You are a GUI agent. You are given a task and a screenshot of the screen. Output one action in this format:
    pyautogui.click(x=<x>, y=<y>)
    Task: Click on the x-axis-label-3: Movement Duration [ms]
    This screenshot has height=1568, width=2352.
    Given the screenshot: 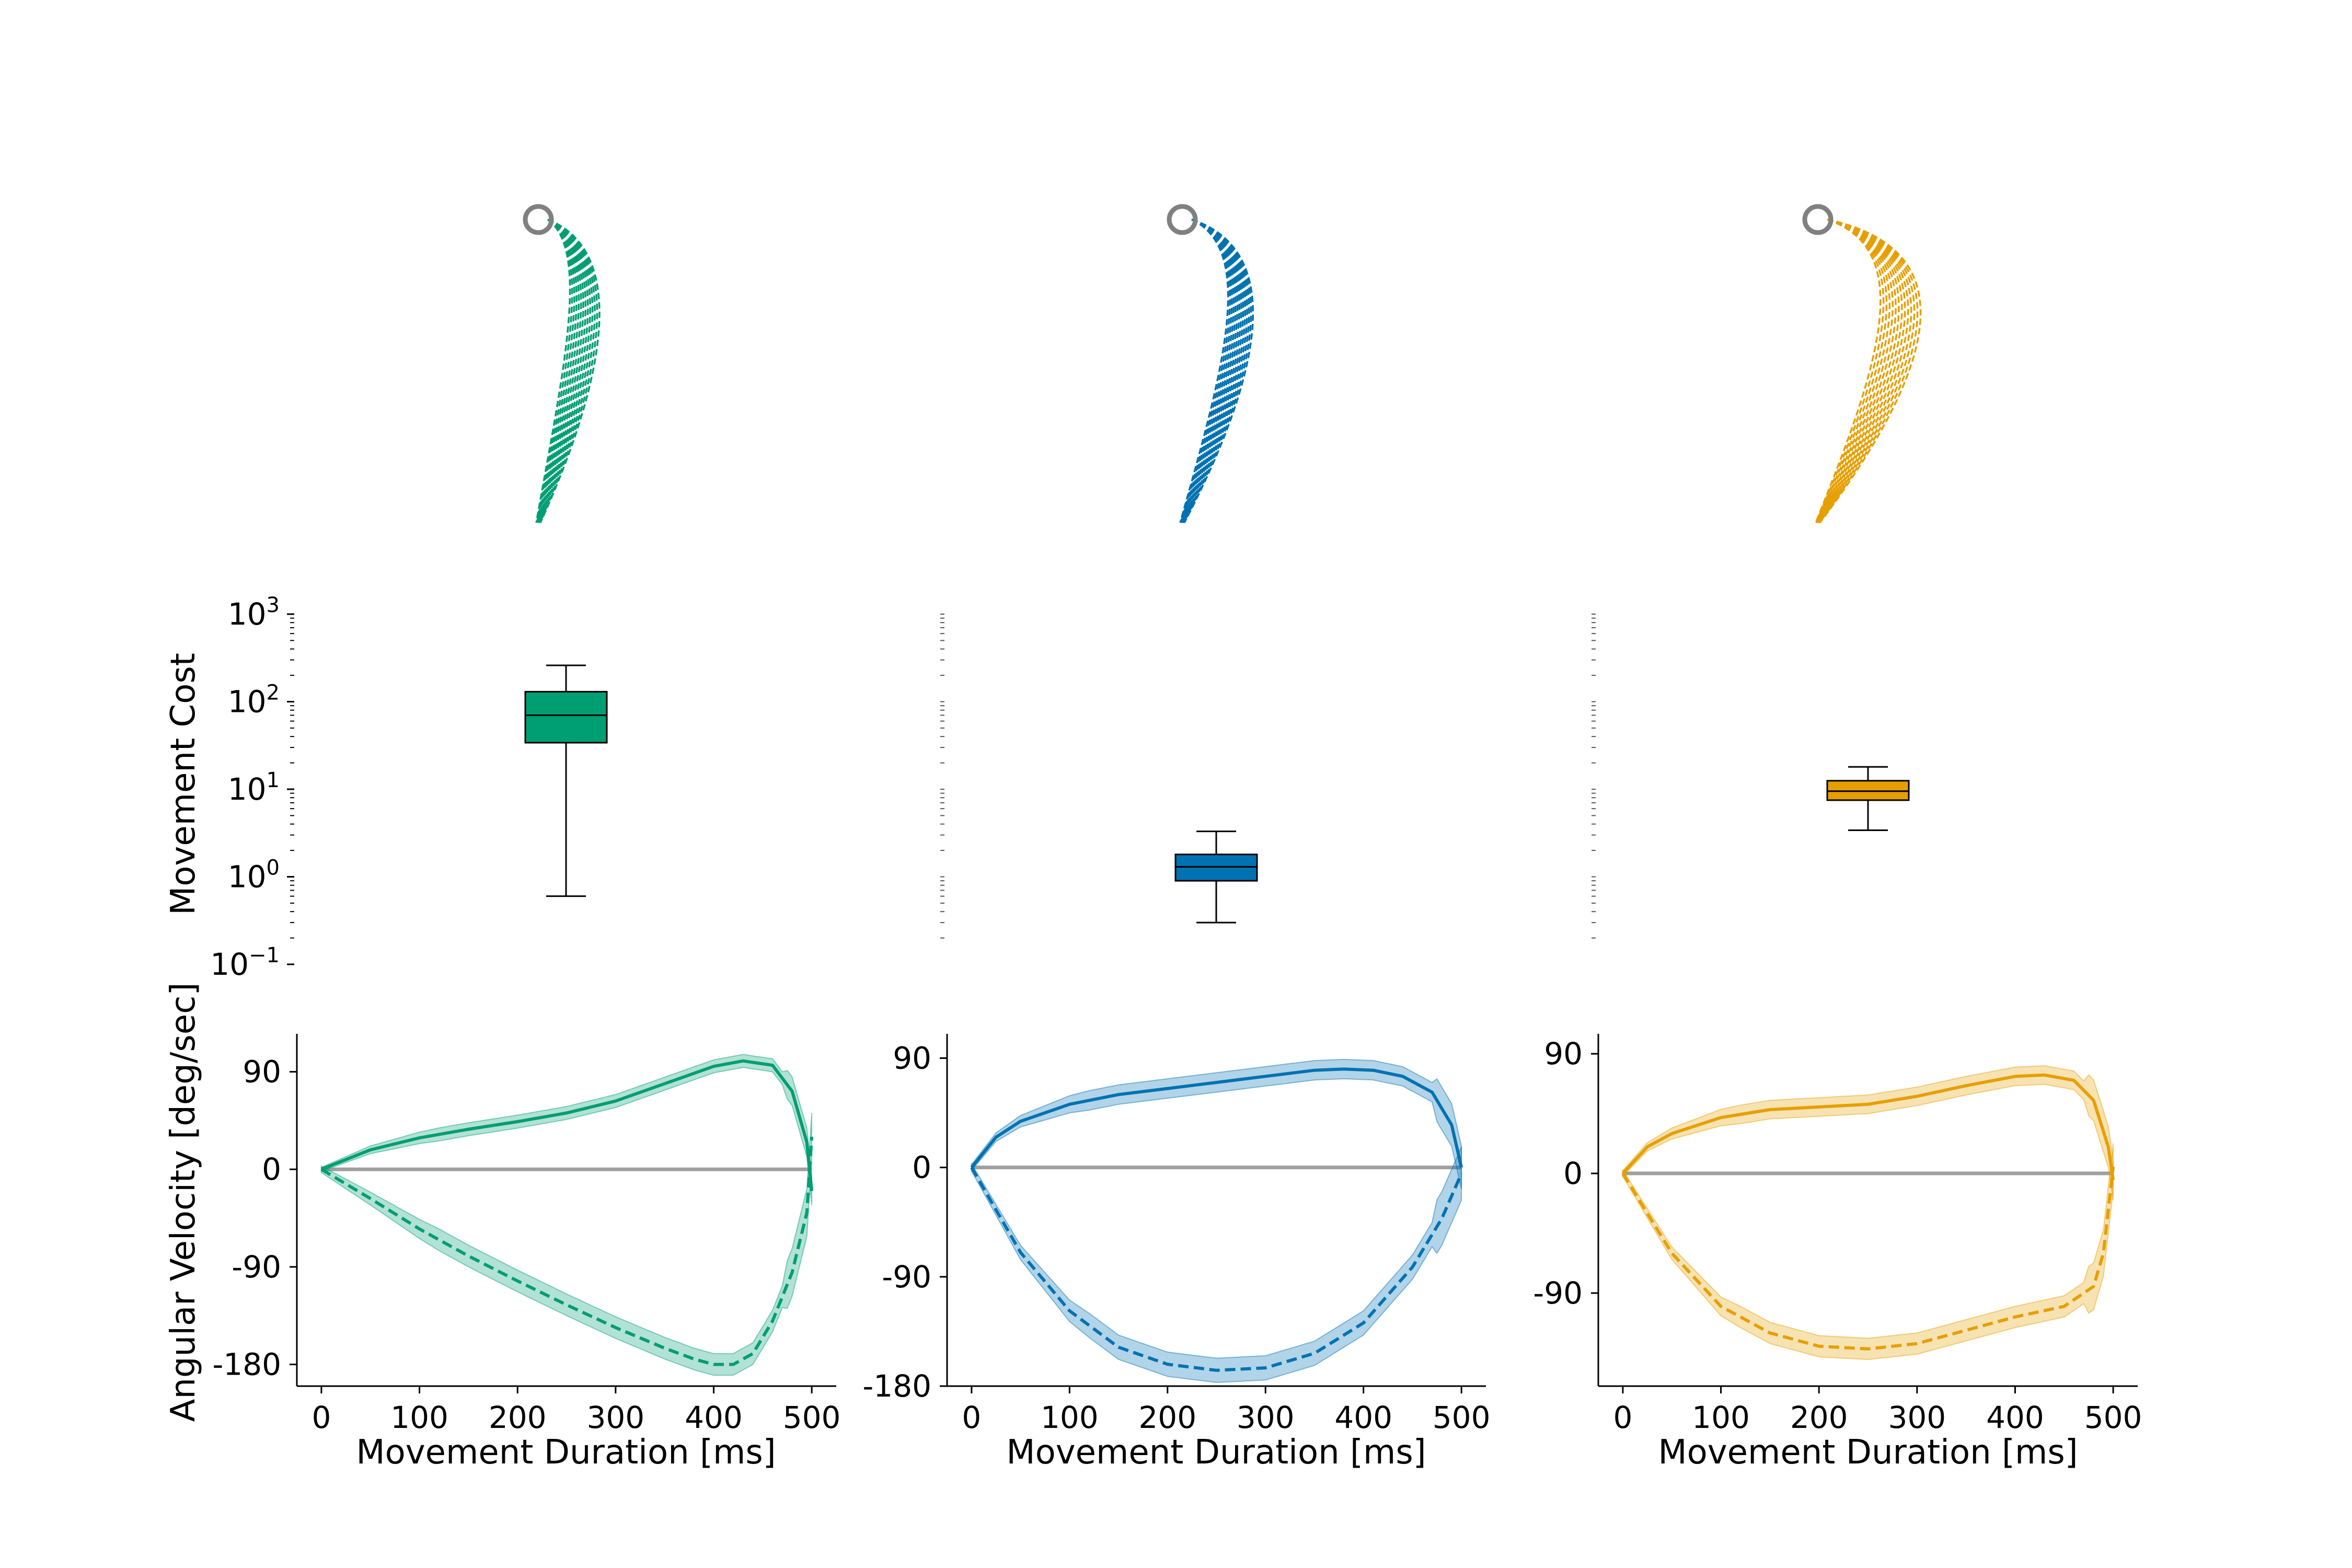 What is the action you would take?
    pyautogui.click(x=1868, y=1452)
    